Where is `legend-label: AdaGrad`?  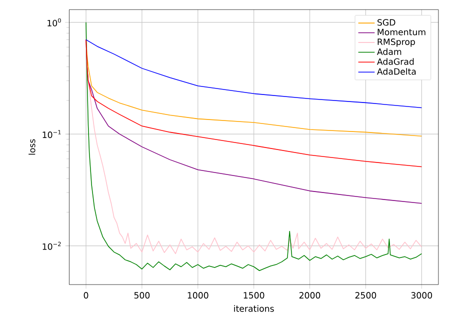
legend-label: AdaGrad is located at coordinates (395, 61).